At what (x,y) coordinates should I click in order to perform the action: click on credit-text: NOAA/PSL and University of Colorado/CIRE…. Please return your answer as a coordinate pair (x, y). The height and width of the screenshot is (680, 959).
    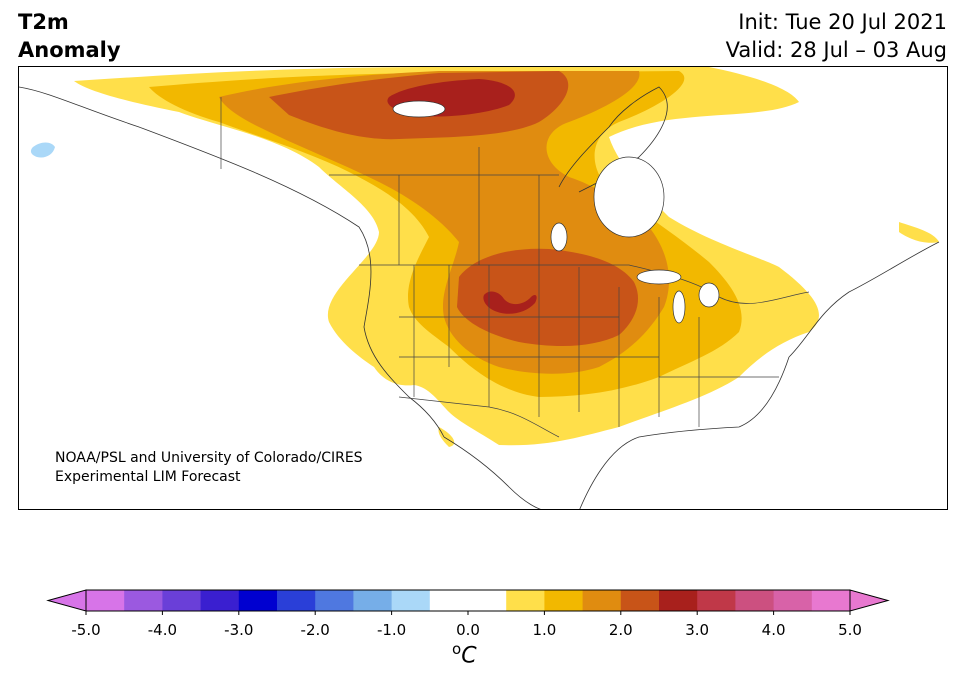
    Looking at the image, I should click on (209, 468).